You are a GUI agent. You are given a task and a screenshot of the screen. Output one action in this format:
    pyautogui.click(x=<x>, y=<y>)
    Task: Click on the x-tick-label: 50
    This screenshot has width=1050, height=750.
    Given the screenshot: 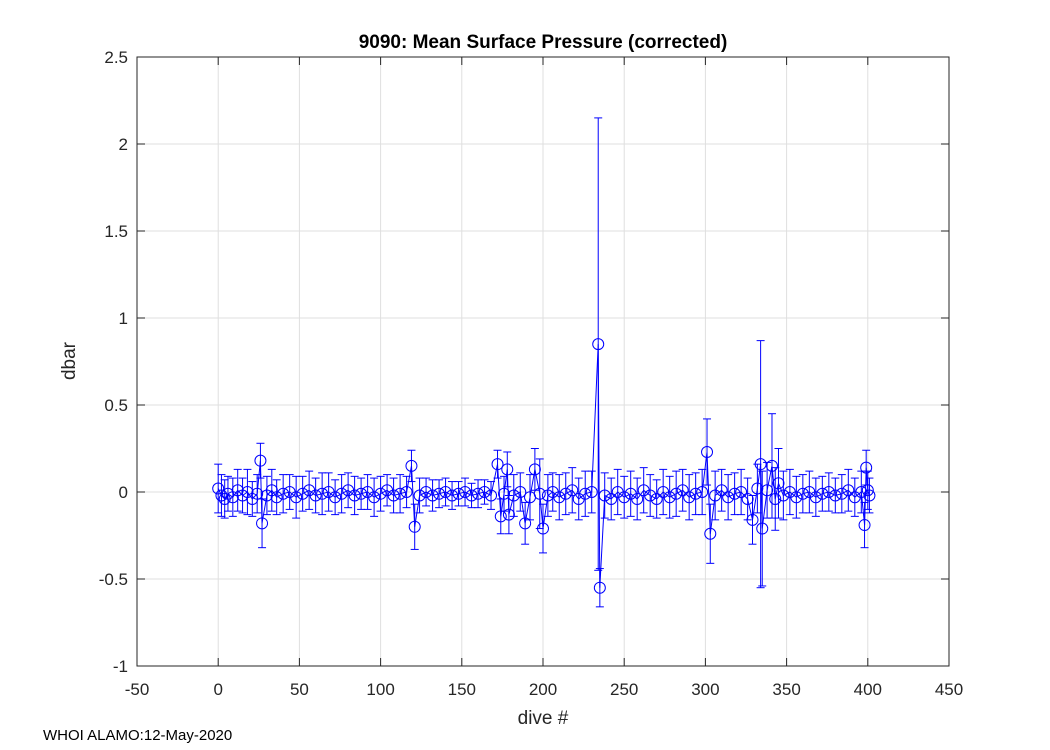 What is the action you would take?
    pyautogui.click(x=299, y=689)
    